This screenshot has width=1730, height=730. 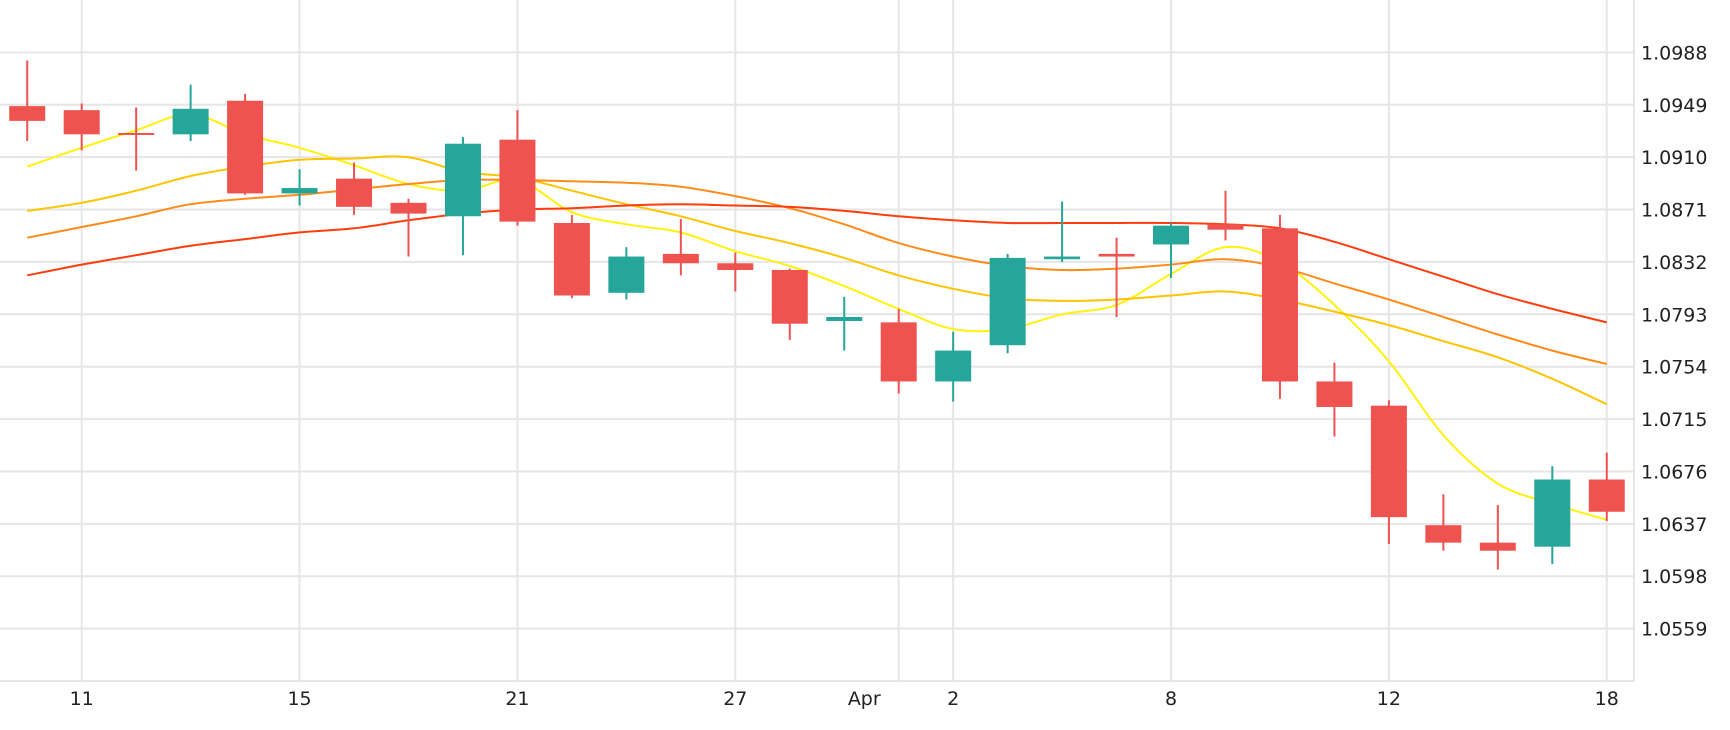 What do you see at coordinates (1389, 699) in the screenshot?
I see `x-tick-label: 12` at bounding box center [1389, 699].